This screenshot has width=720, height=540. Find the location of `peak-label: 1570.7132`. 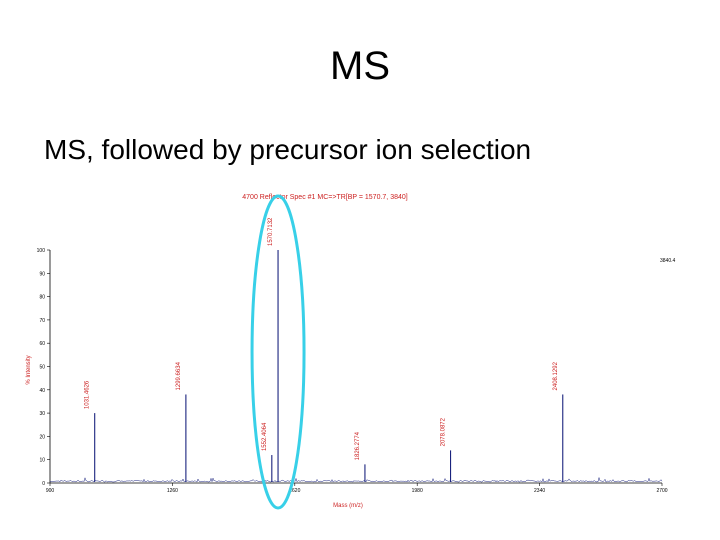

peak-label: 1570.7132 is located at coordinates (271, 231).